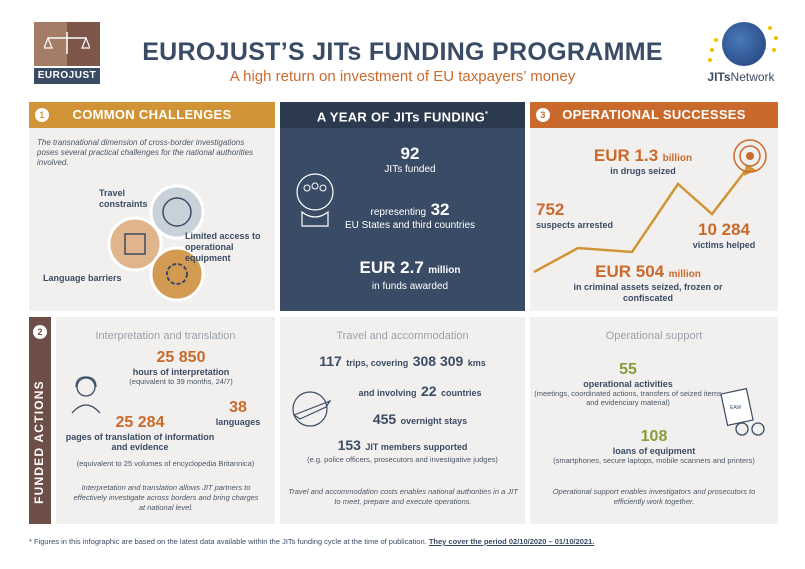 Image resolution: width=805 pixels, height=569 pixels. Describe the element at coordinates (140, 422) in the screenshot. I see `pages-value: 25 284` at that location.